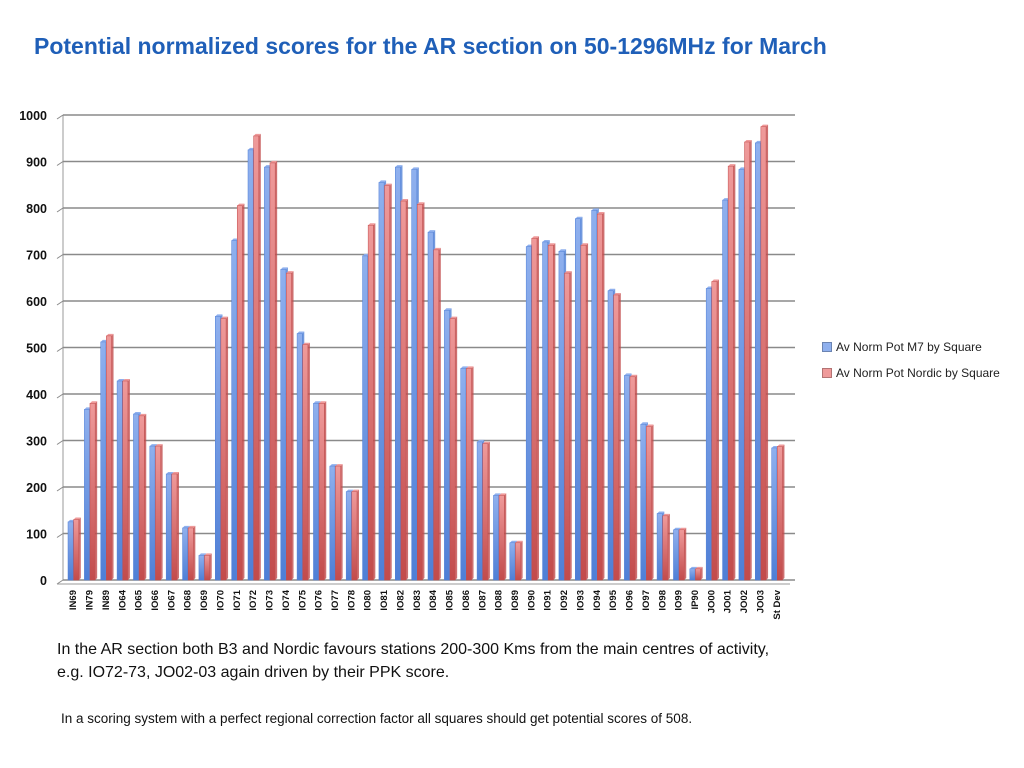 This screenshot has height=768, width=1024. Describe the element at coordinates (695, 600) in the screenshot. I see `x-tick-label: IP90` at that location.